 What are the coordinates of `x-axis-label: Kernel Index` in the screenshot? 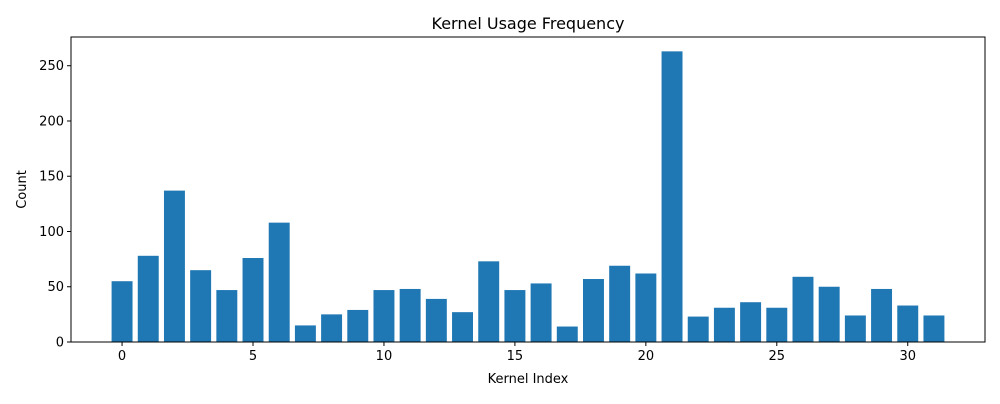 It's located at (528, 379).